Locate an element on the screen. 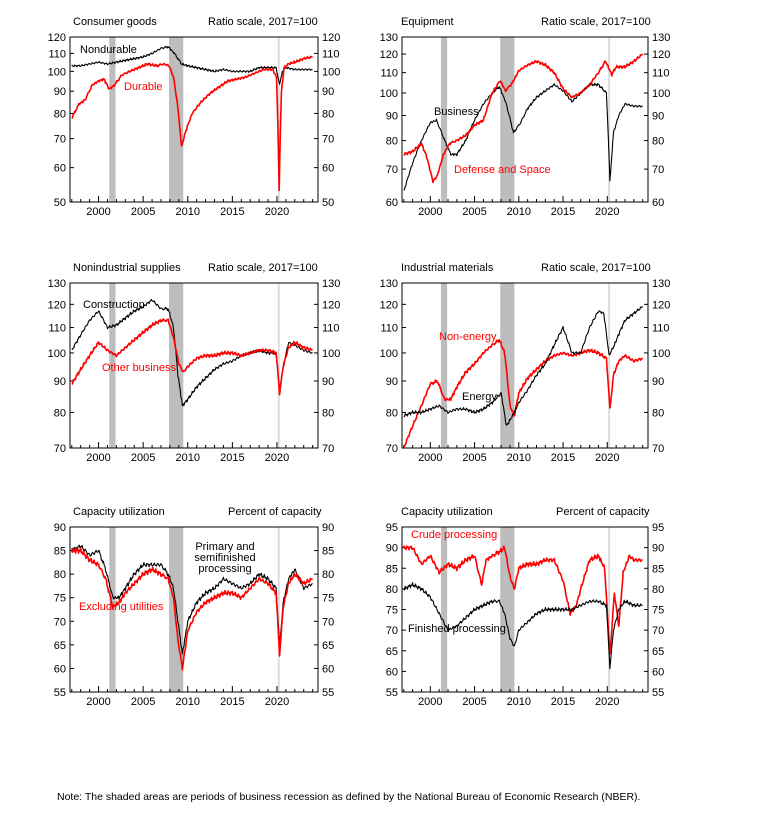  y-tick-label-right: 75 is located at coordinates (658, 611).